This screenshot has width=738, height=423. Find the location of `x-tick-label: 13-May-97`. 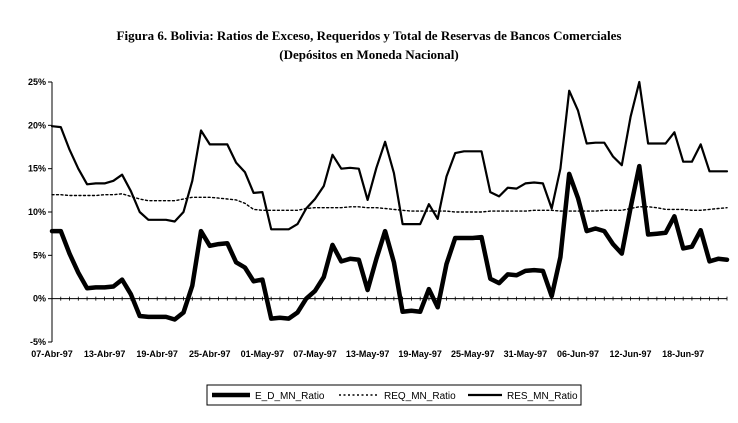

x-tick-label: 13-May-97 is located at coordinates (368, 354).